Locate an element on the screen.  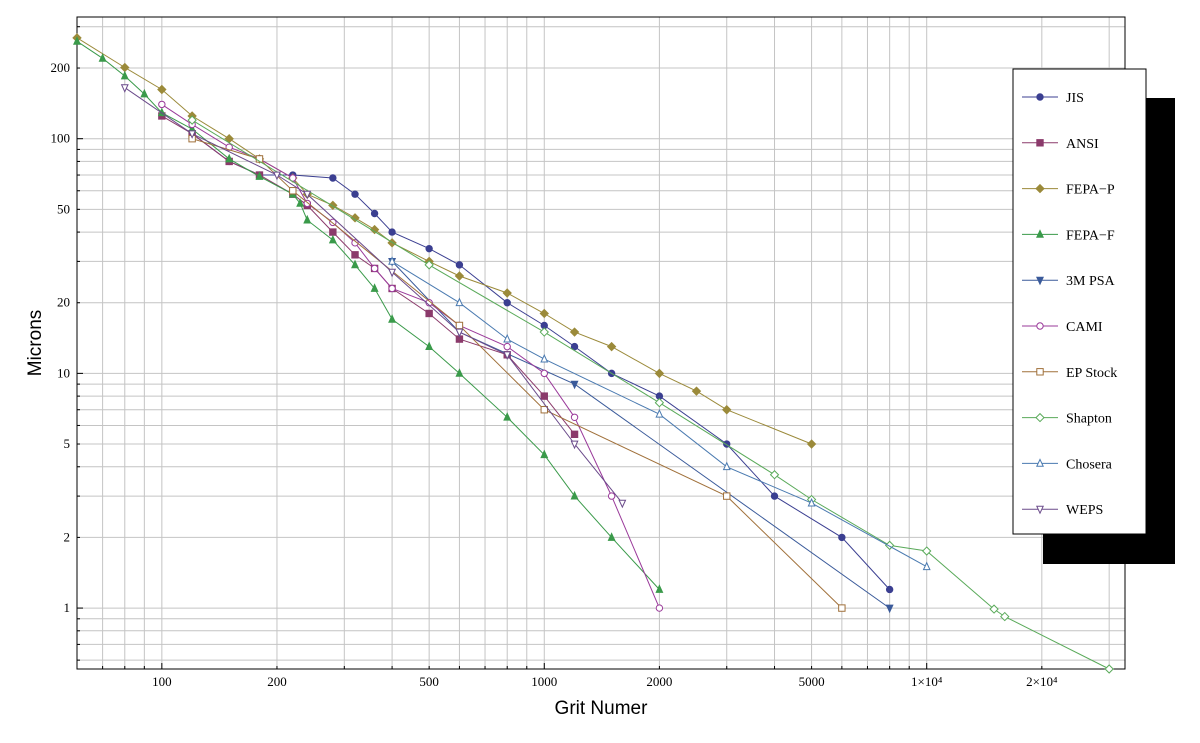
series-line is located at coordinates (368, 275).